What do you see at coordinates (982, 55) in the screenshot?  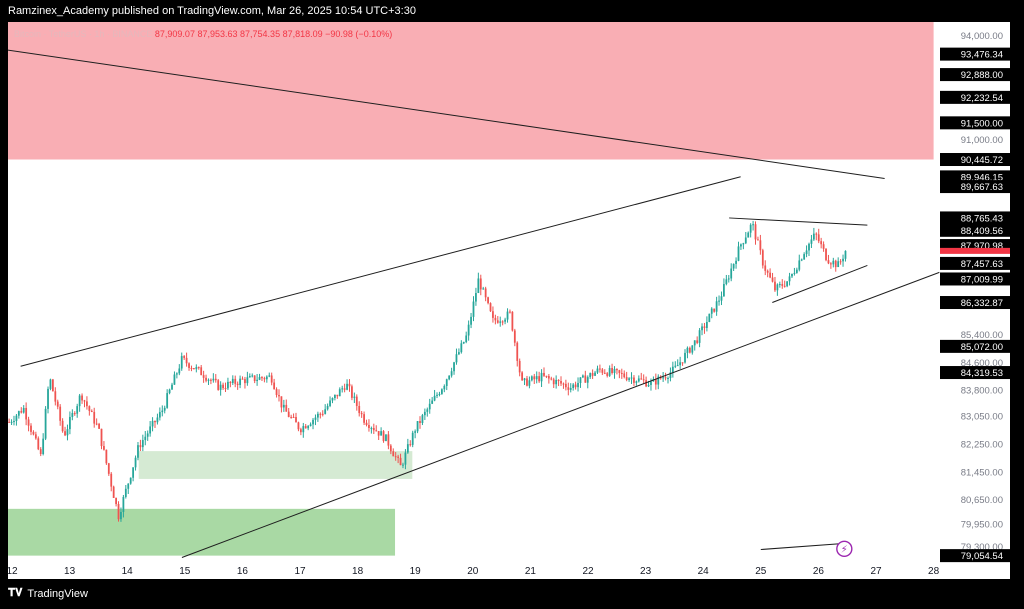 I see `price-label: 93,476.34` at bounding box center [982, 55].